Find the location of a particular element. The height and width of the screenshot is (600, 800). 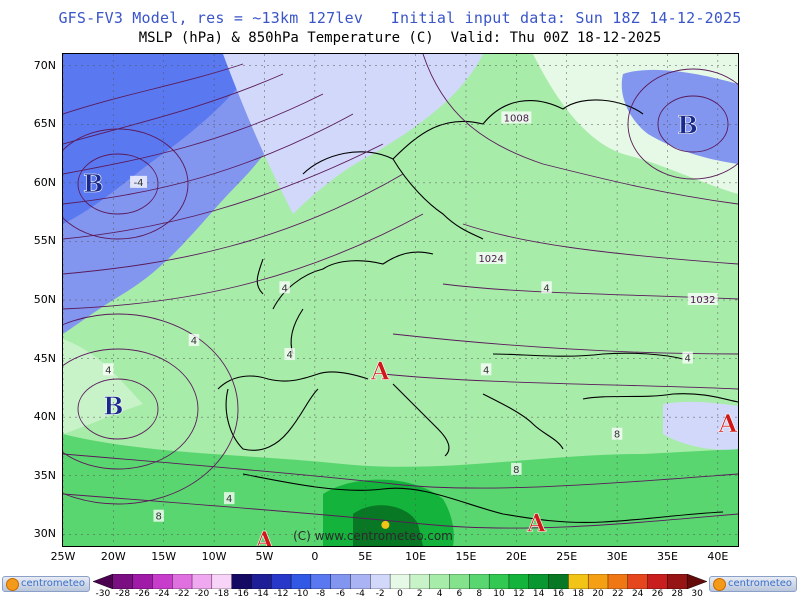

colorbar-tick-label: -16 is located at coordinates (241, 594).